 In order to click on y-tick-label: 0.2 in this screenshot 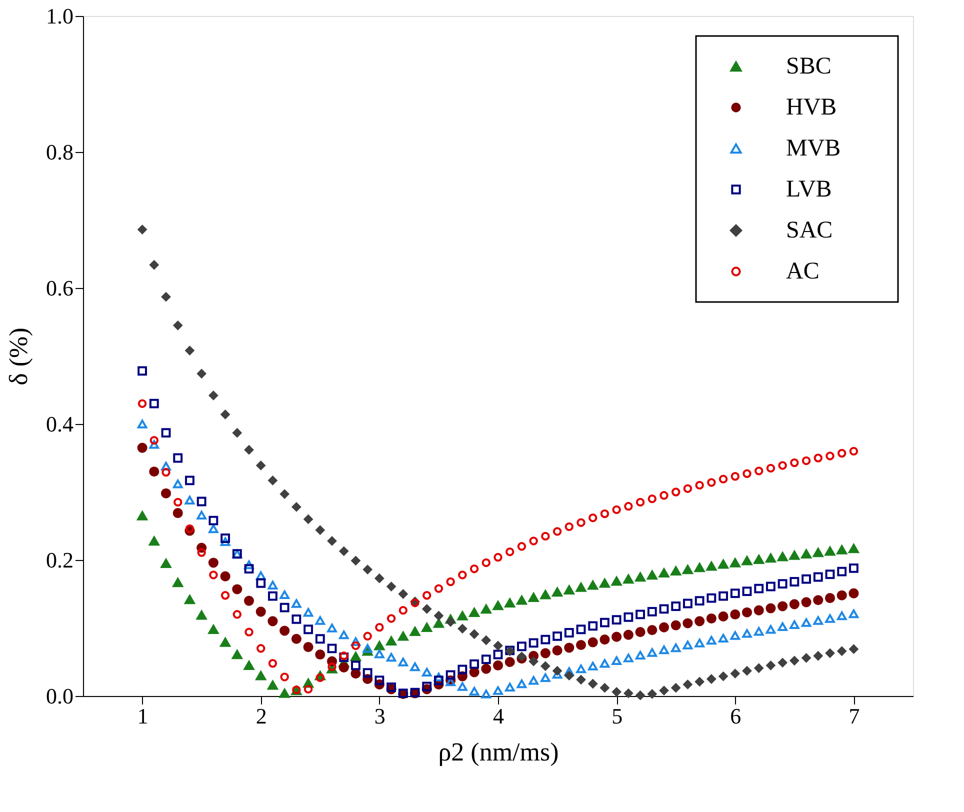, I will do `click(60, 560)`.